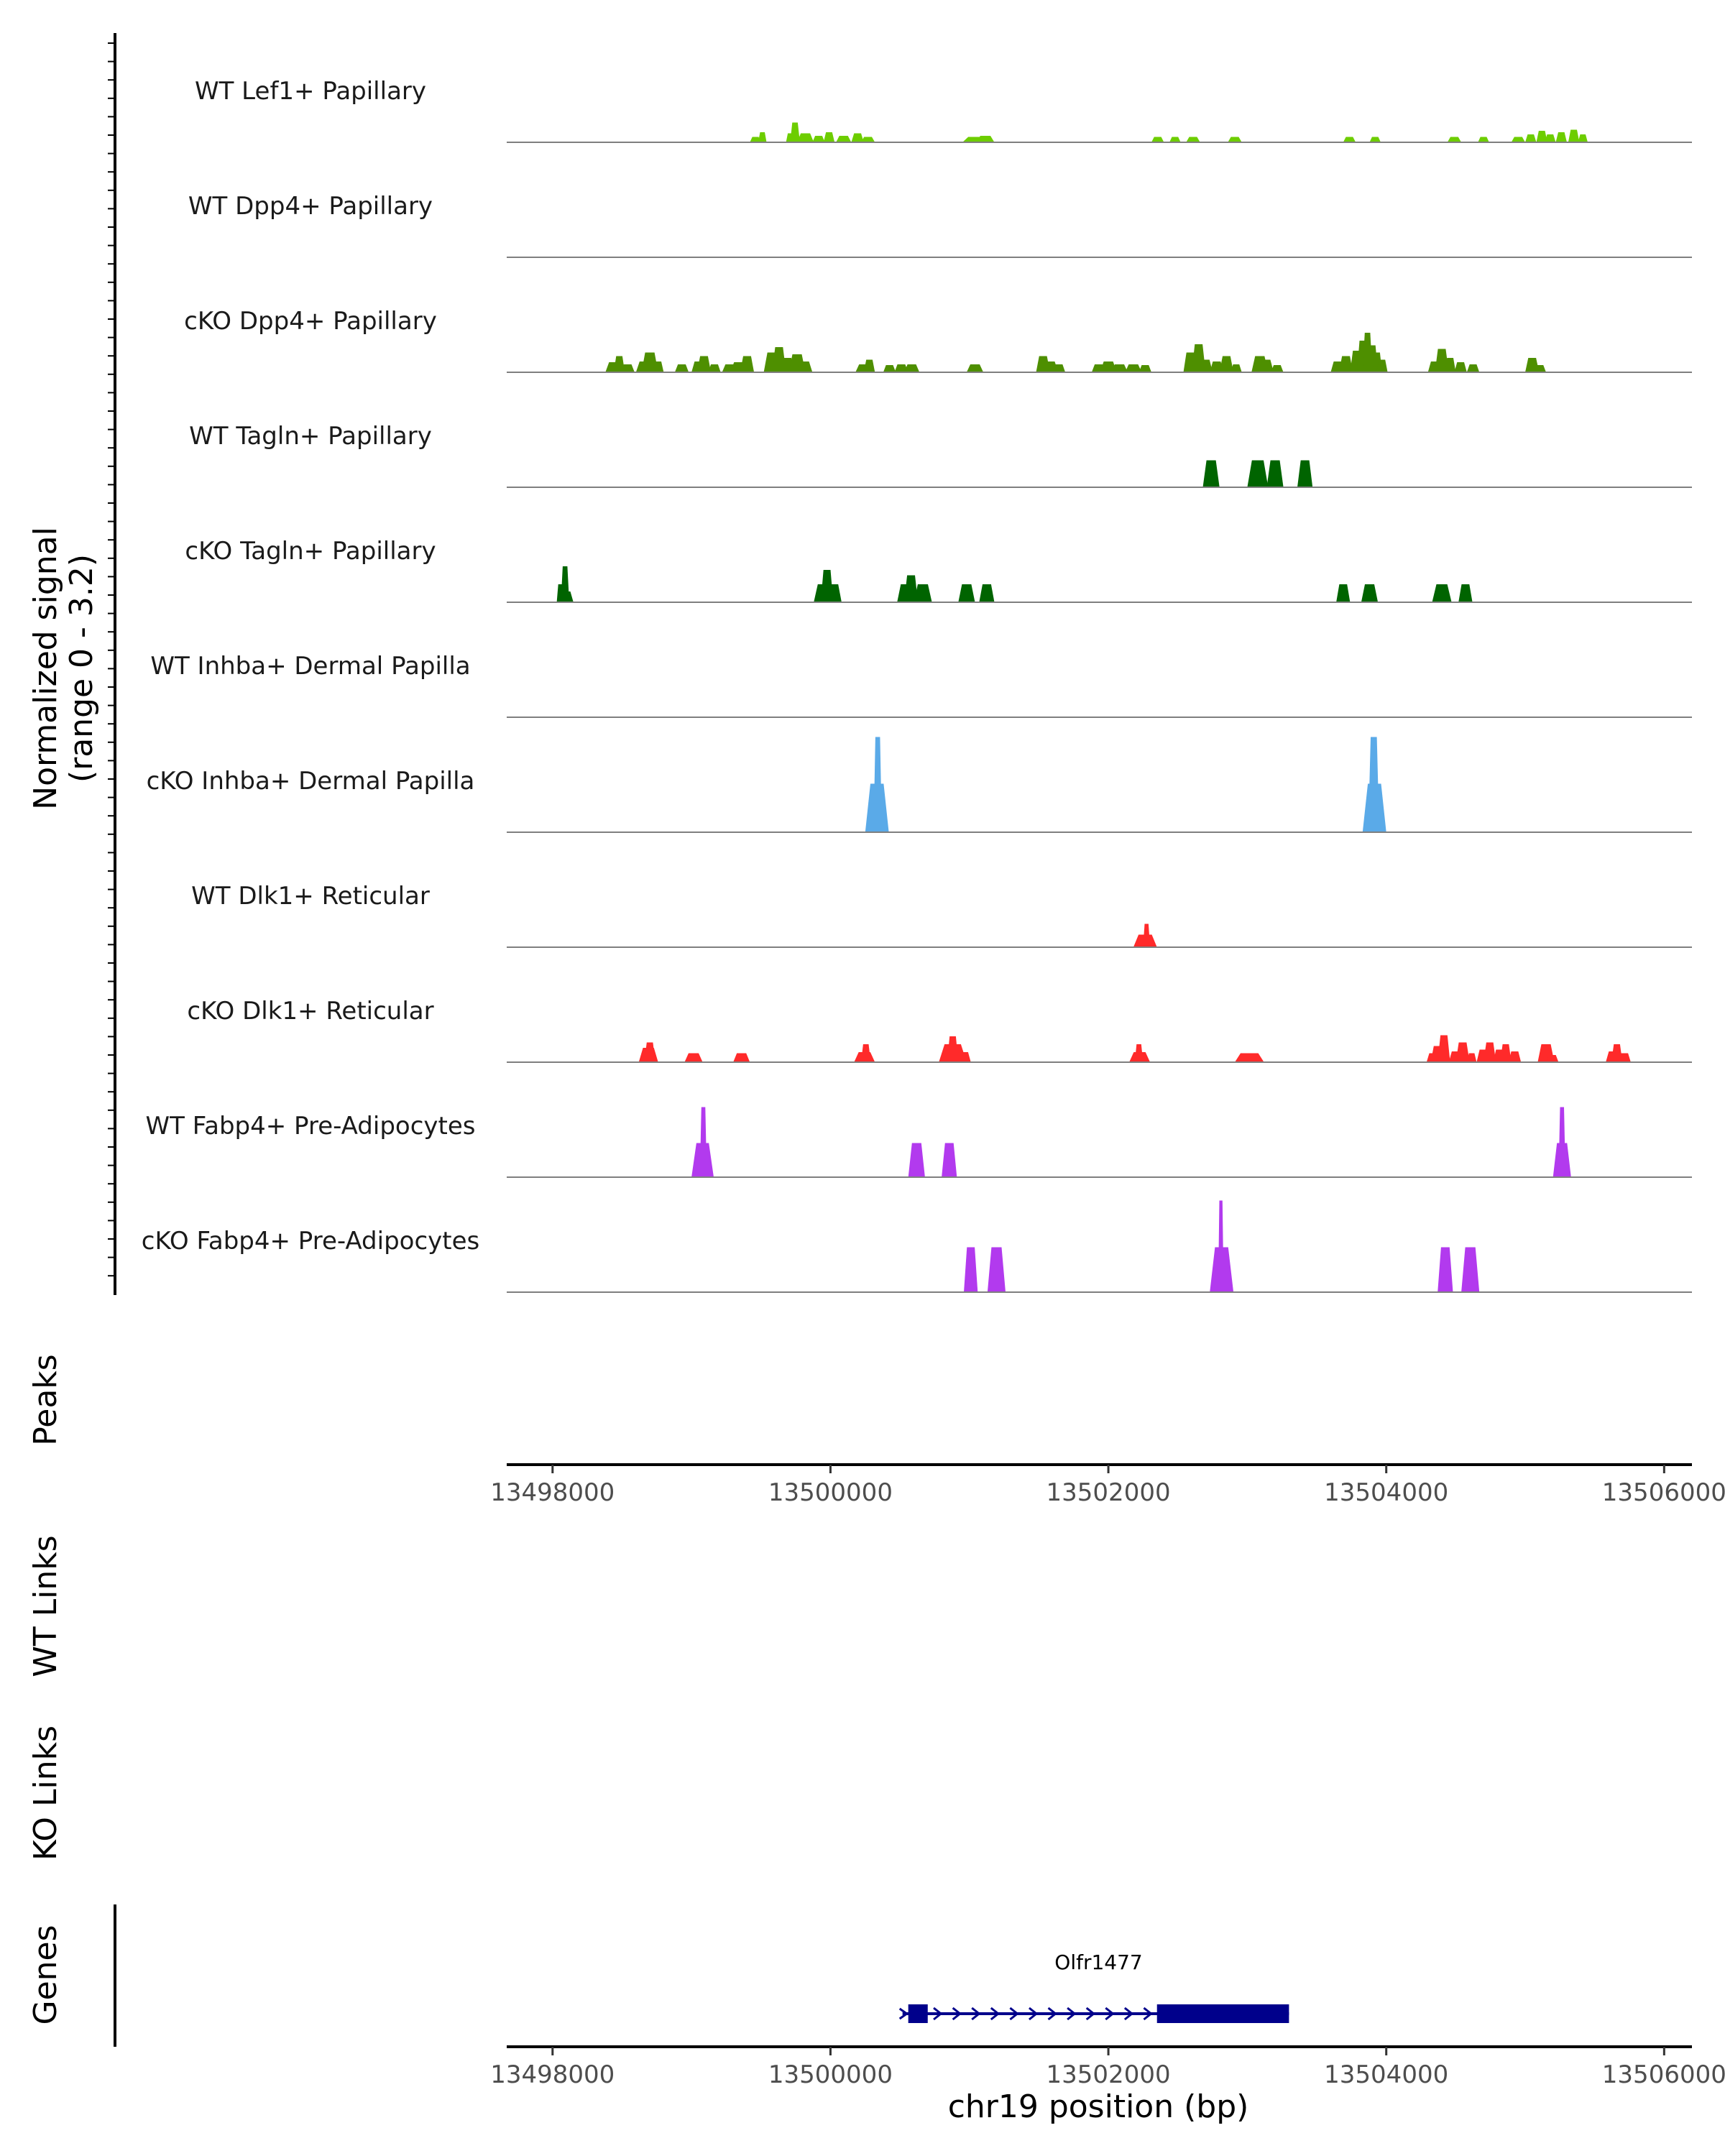  What do you see at coordinates (919, 785) in the screenshot?
I see `track-7: cKO Inhba+ Dermal Papilla` at bounding box center [919, 785].